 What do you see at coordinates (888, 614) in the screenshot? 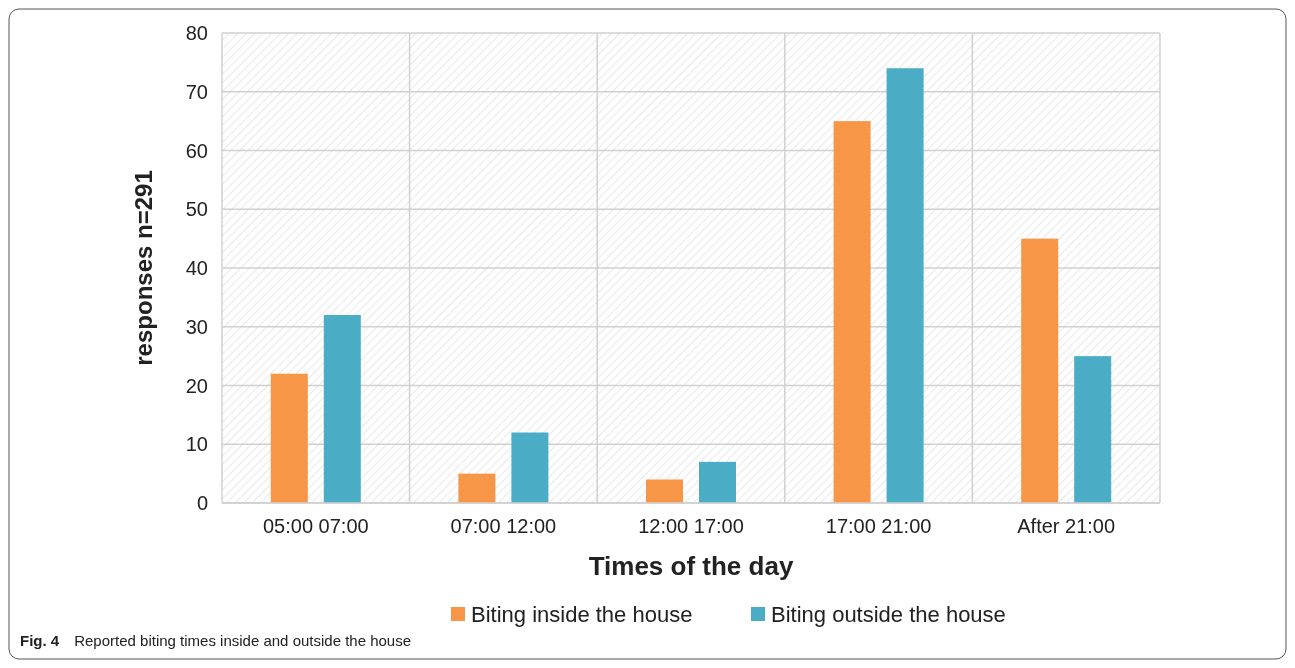
I see `legend-label: Biting outside the house` at bounding box center [888, 614].